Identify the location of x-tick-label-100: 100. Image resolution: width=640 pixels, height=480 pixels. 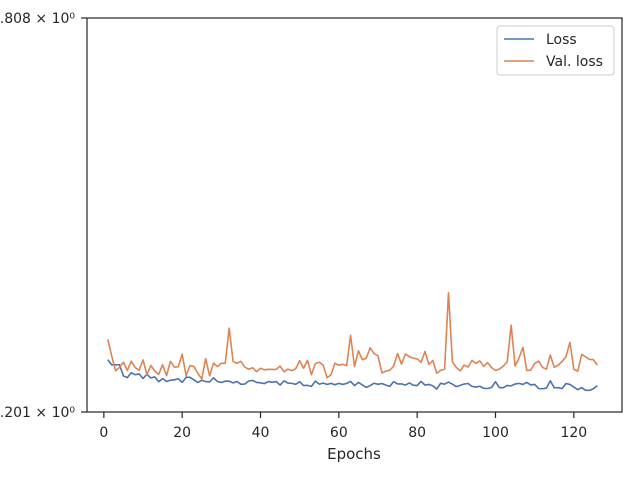
(495, 433).